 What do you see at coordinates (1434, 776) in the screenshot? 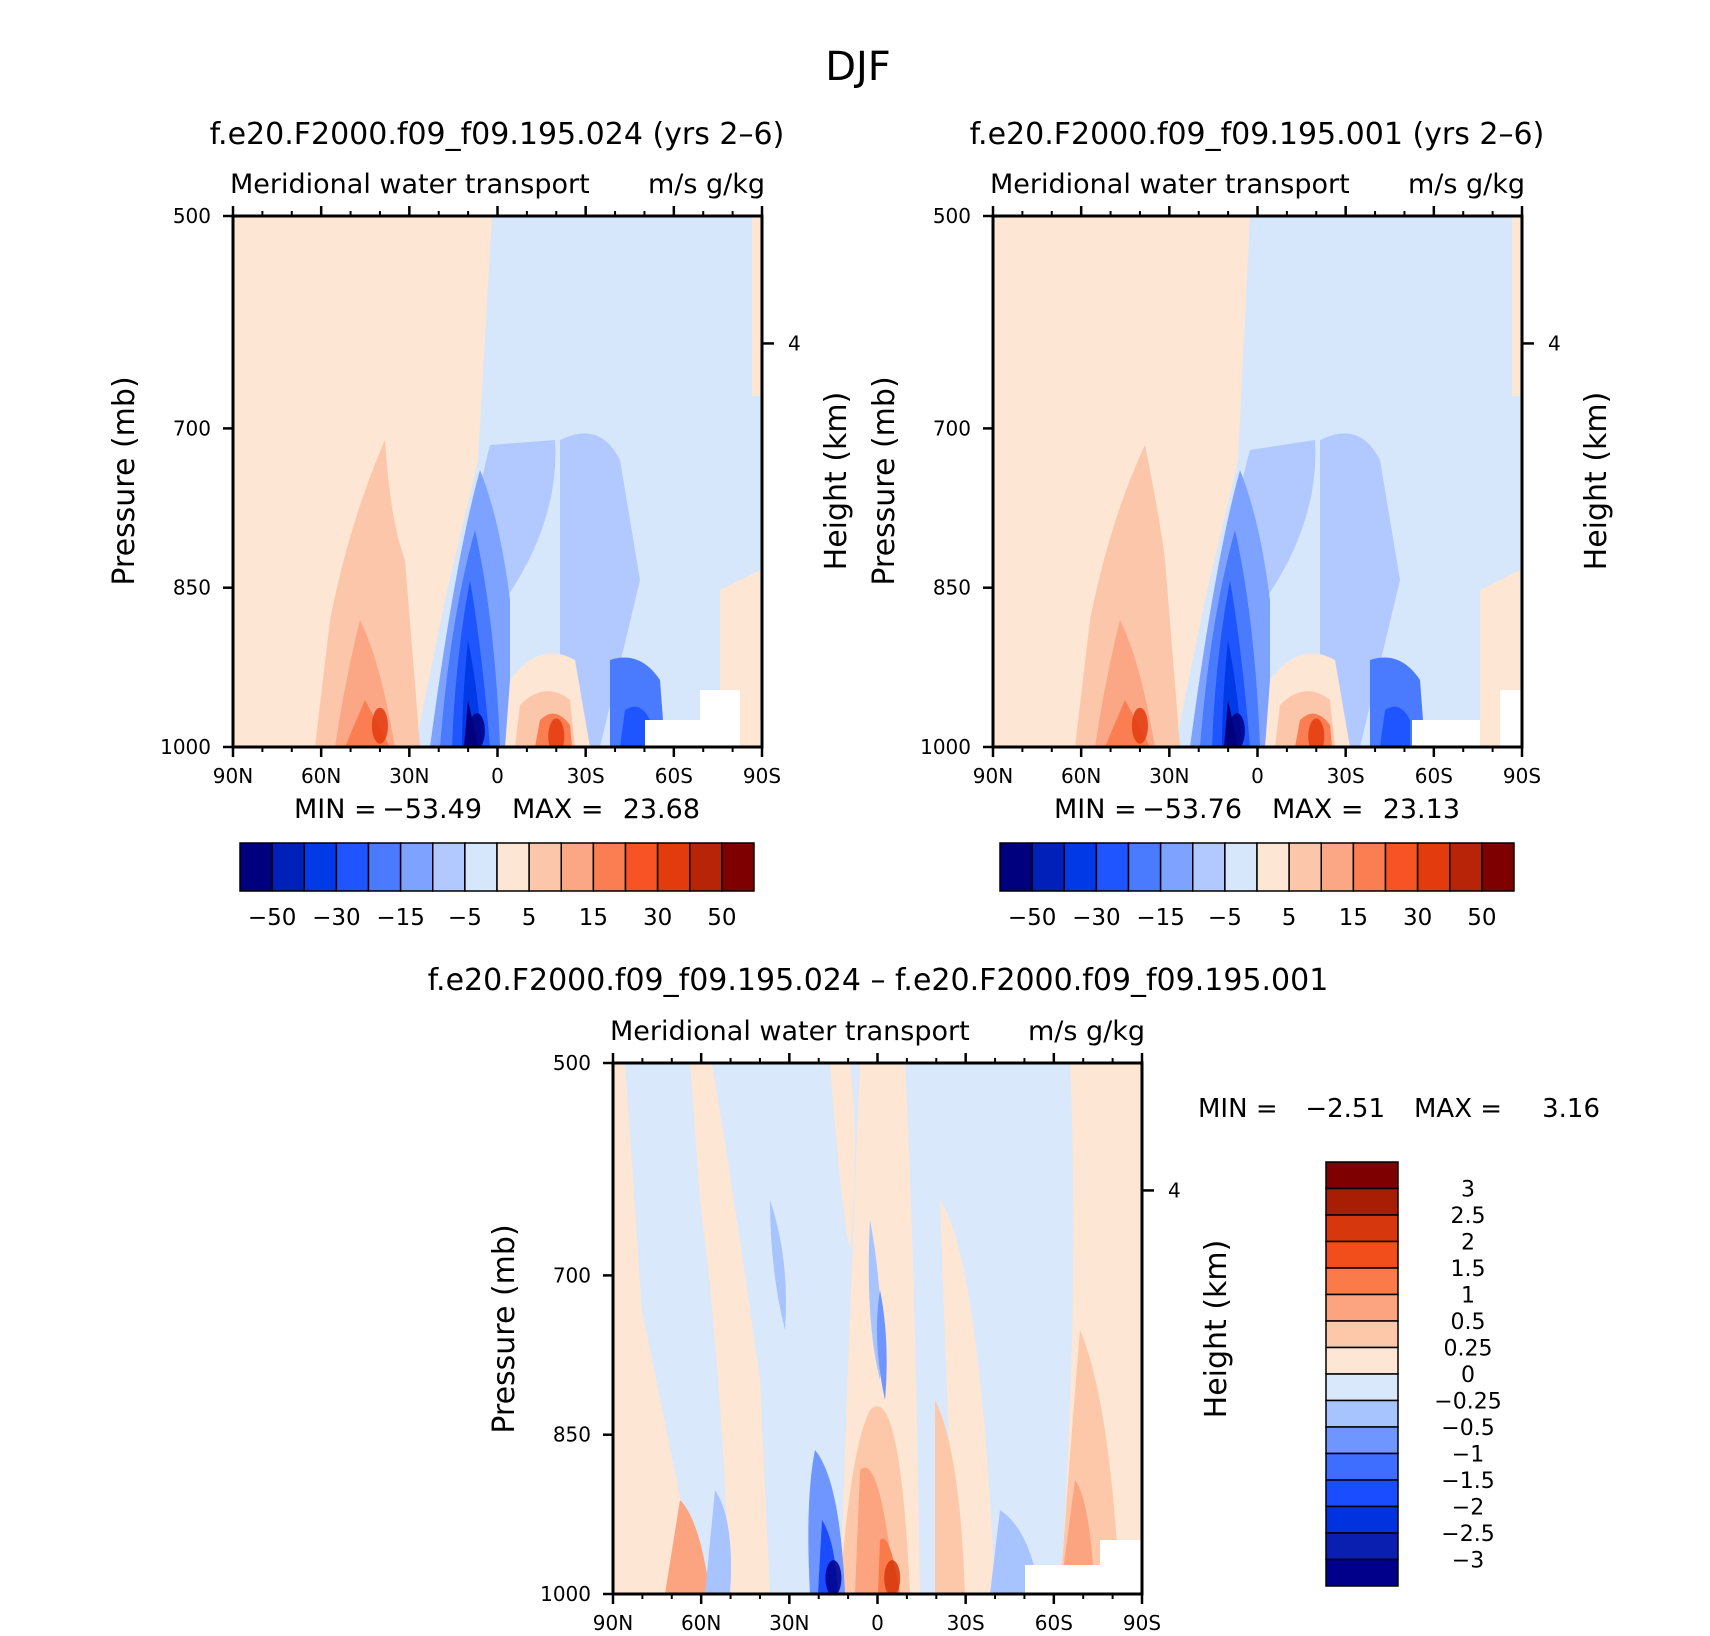
I see `x-tick-label: 60S` at bounding box center [1434, 776].